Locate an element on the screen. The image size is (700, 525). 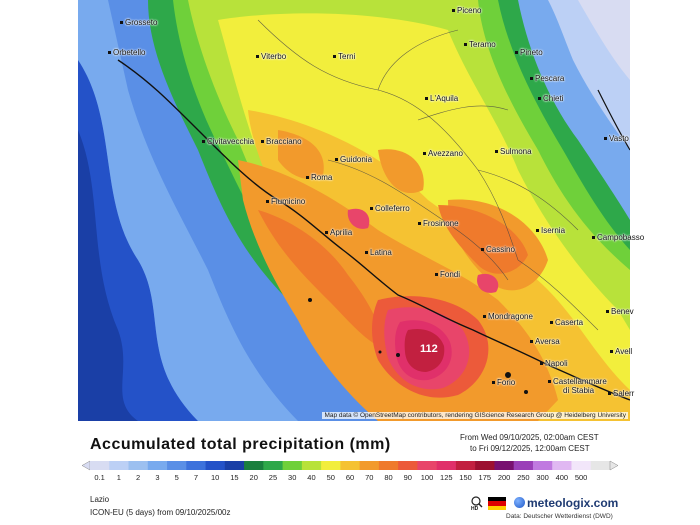
legend-tick-label: 15 is located at coordinates (234, 477).